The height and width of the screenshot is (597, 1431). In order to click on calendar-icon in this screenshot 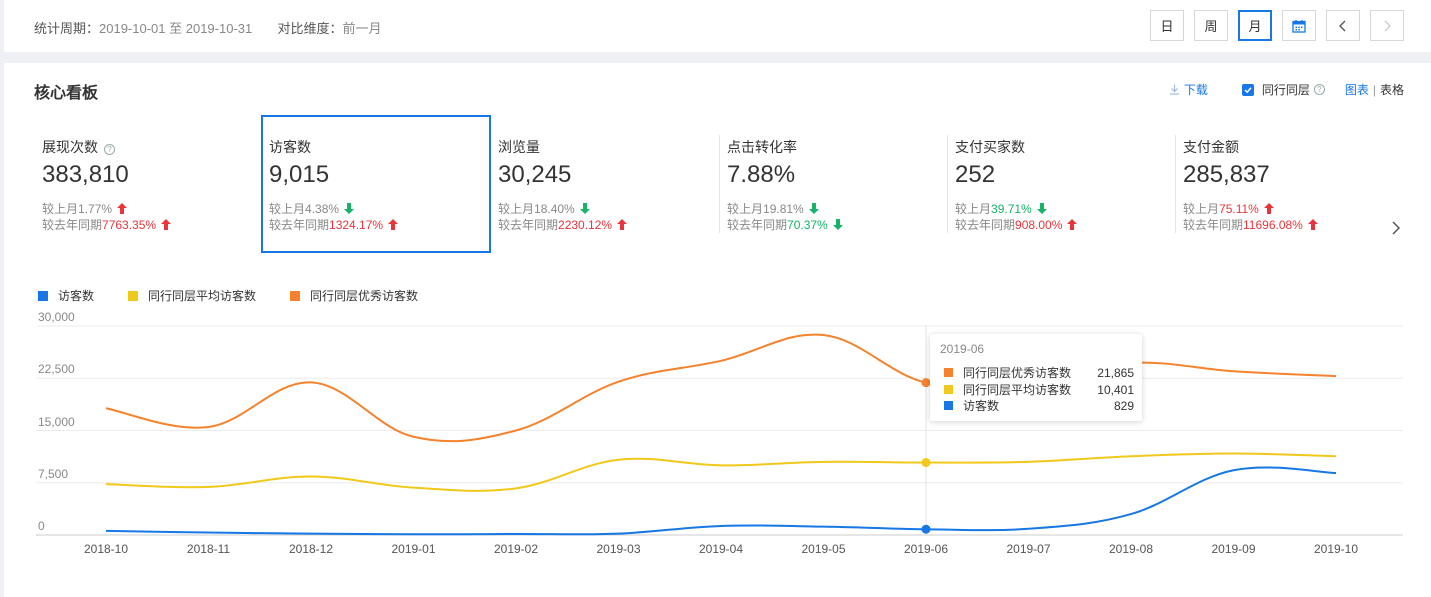, I will do `click(1299, 26)`.